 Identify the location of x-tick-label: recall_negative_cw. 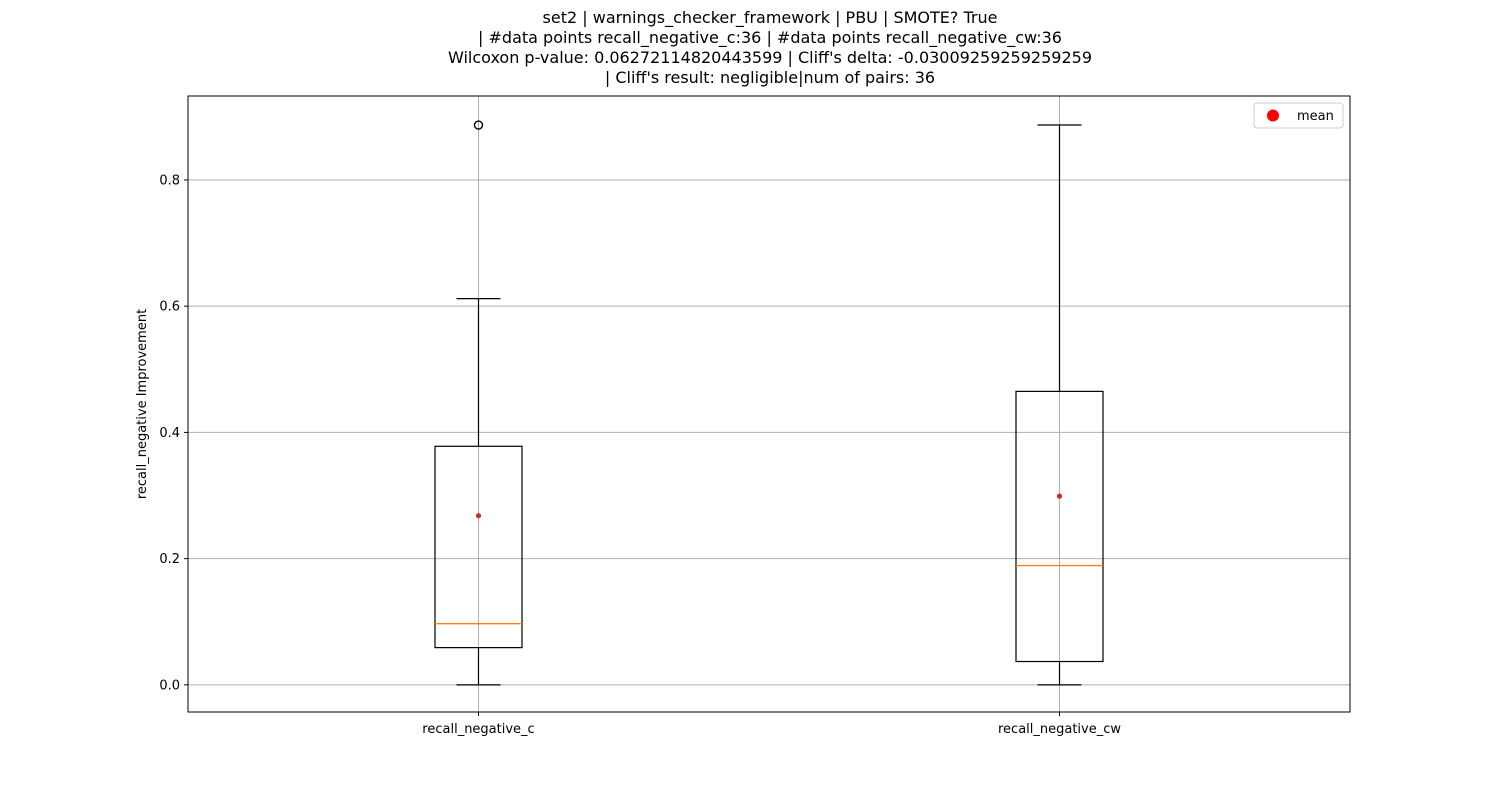
(1059, 729).